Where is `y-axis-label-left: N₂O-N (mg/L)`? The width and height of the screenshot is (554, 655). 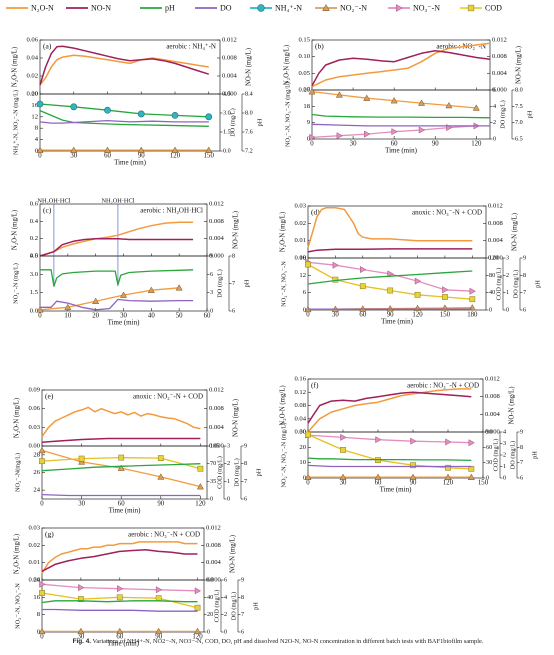
y-axis-label-left: N₂O-N (mg/L) is located at coordinates (15, 67).